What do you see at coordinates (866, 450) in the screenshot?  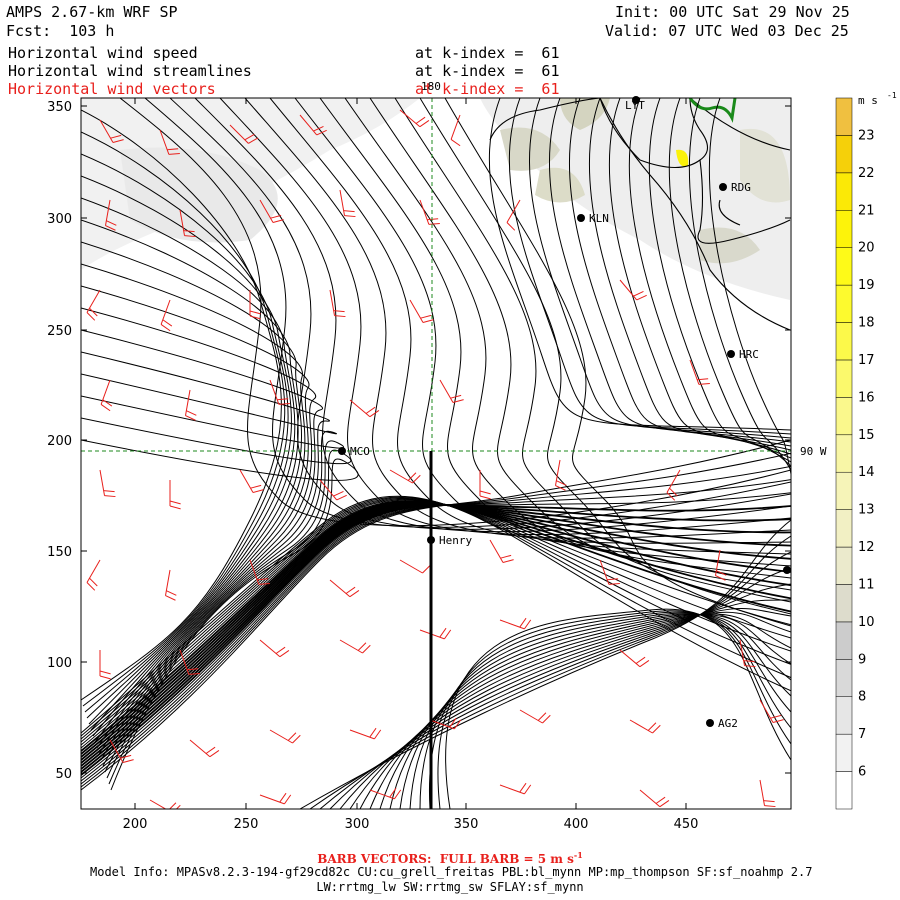 I see `colorbar: m s -1 6 7 8 9 10 11 12 13 14 15 16 17 18 19 20 21 22 23` at bounding box center [866, 450].